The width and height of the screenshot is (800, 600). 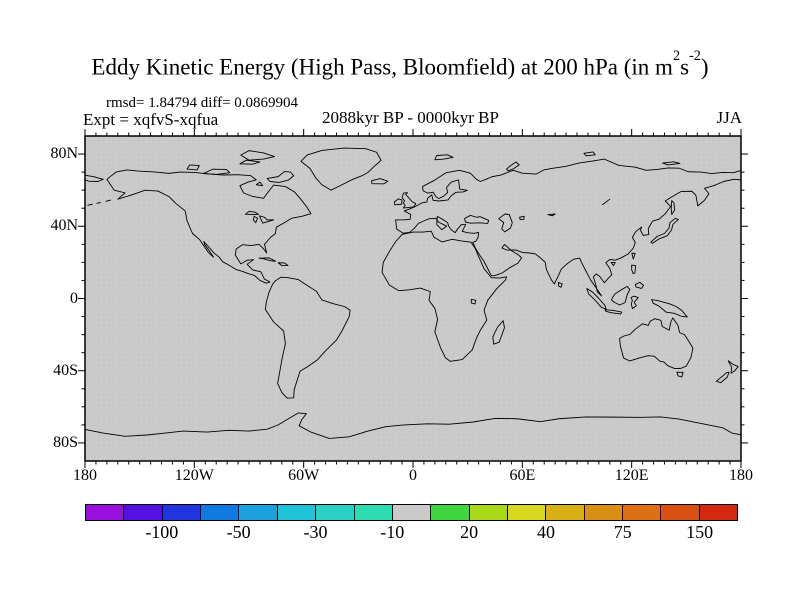 I want to click on coast-eurasia-arctic, so click(x=568, y=189).